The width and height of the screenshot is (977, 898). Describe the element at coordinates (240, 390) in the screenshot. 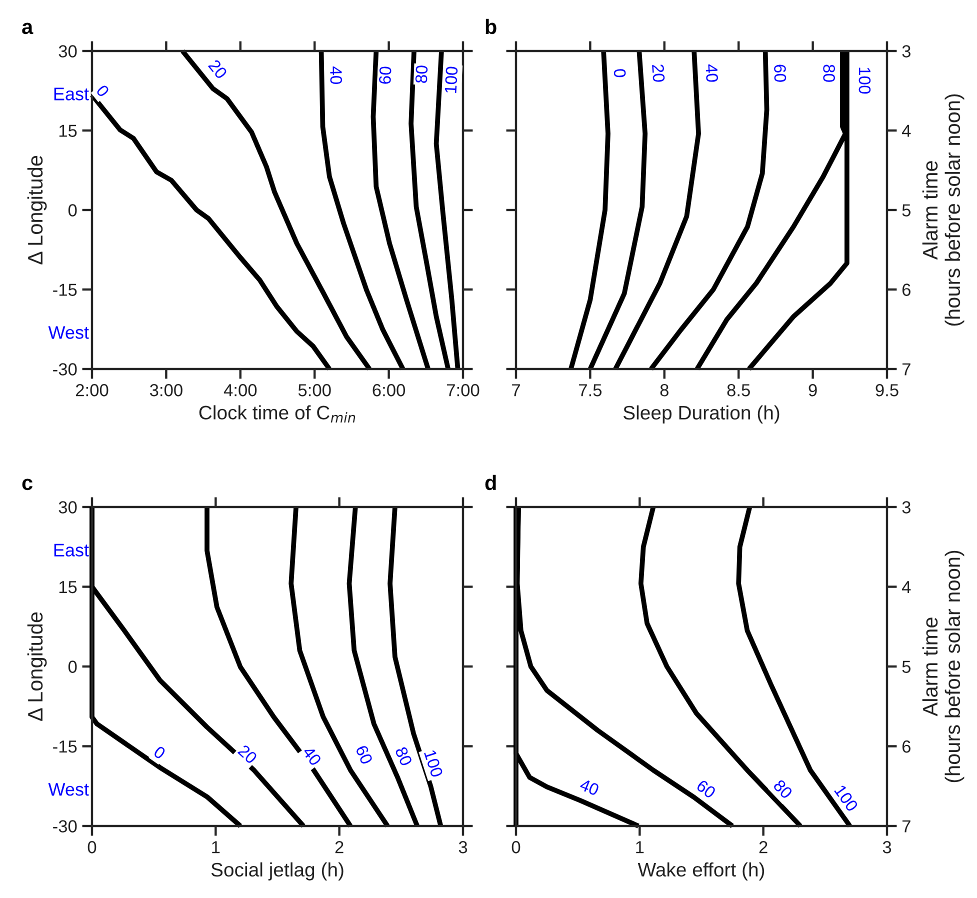

I see `x-tick-label: 4:00` at that location.